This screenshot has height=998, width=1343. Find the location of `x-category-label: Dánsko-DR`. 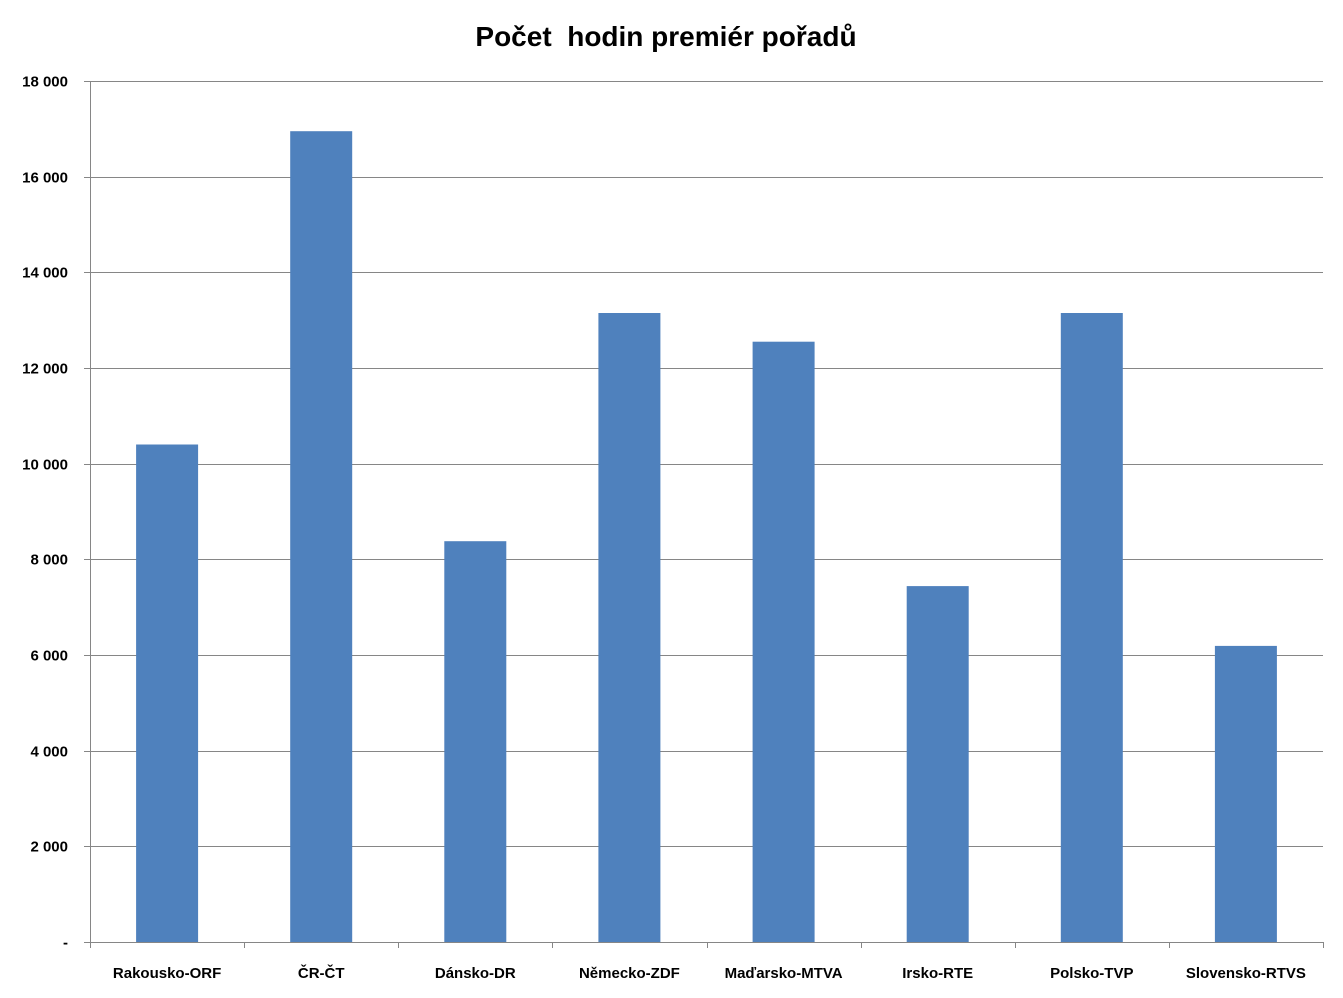

x-category-label: Dánsko-DR is located at coordinates (475, 973).